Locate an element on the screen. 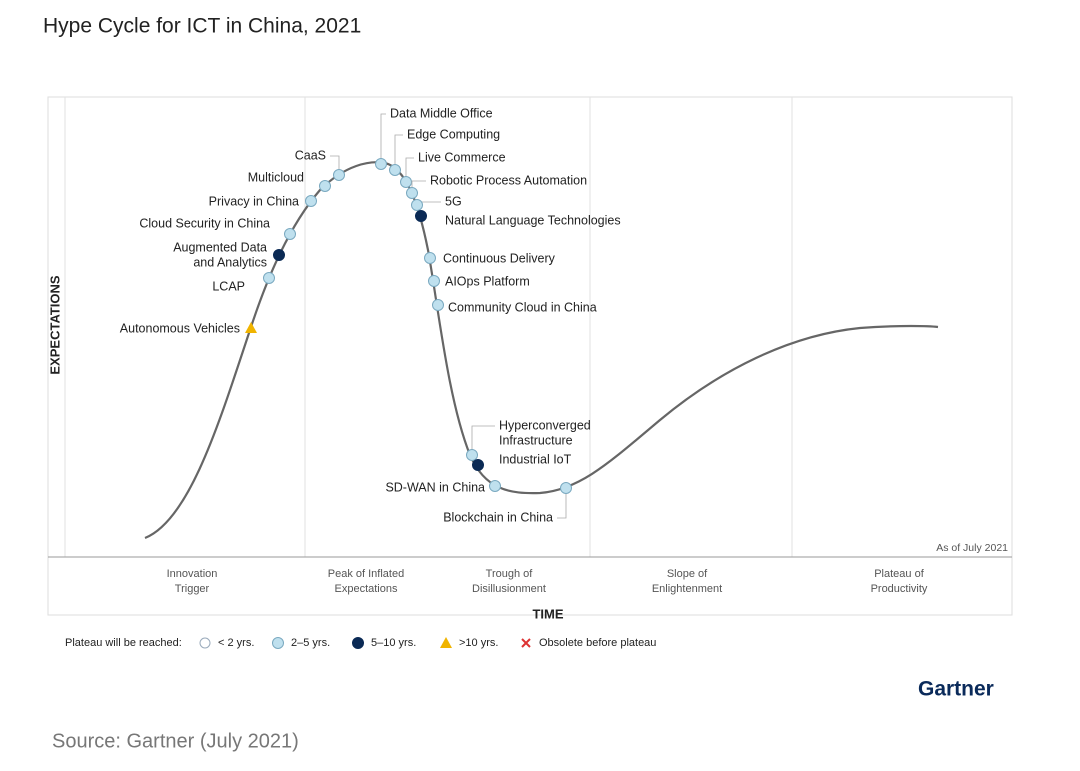 This screenshot has width=1080, height=771. technology-label: CaaS is located at coordinates (310, 155).